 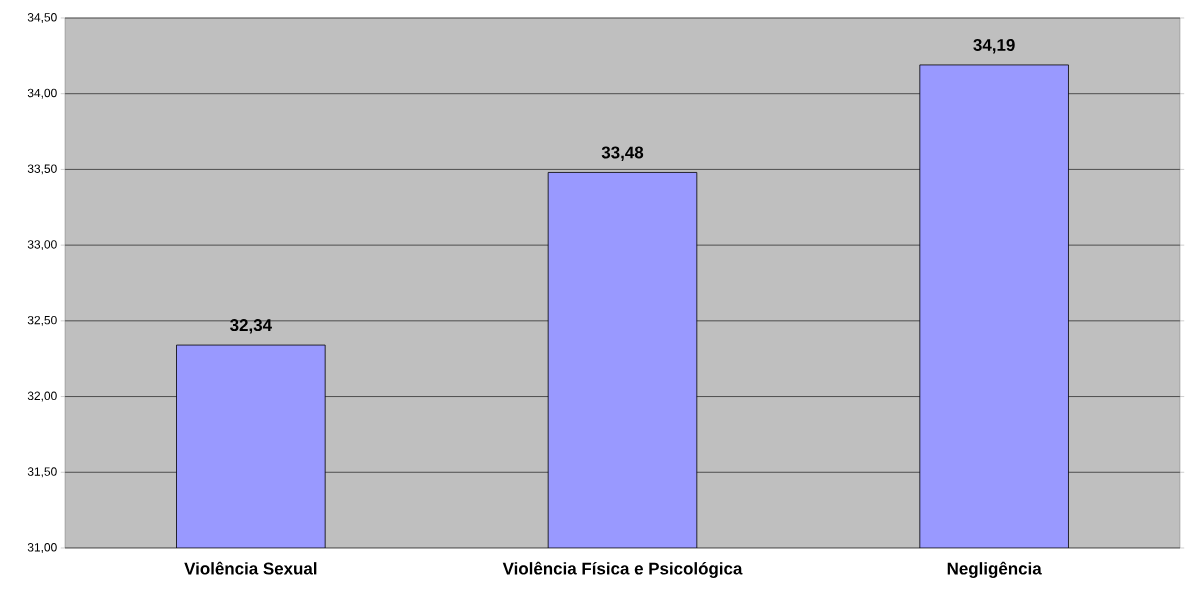 I want to click on x-tick-label: Violência Sexual, so click(x=250, y=568).